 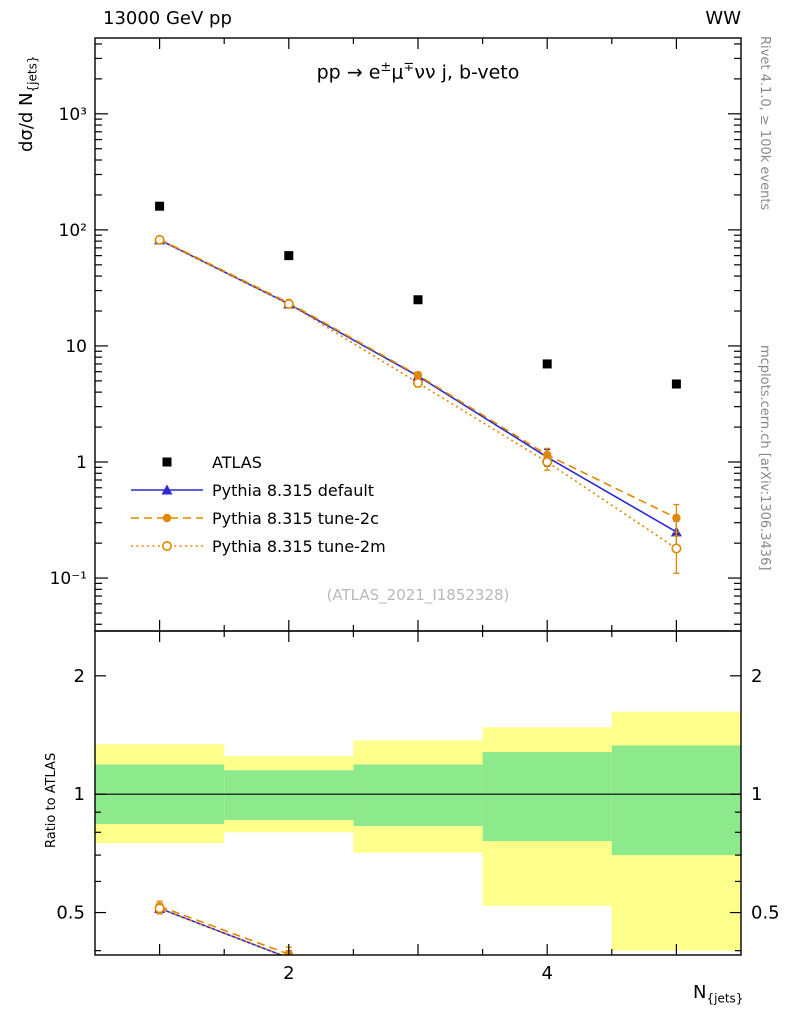 I want to click on plot-title: pp → e±μ∓νν j, b-veto, so click(x=418, y=71).